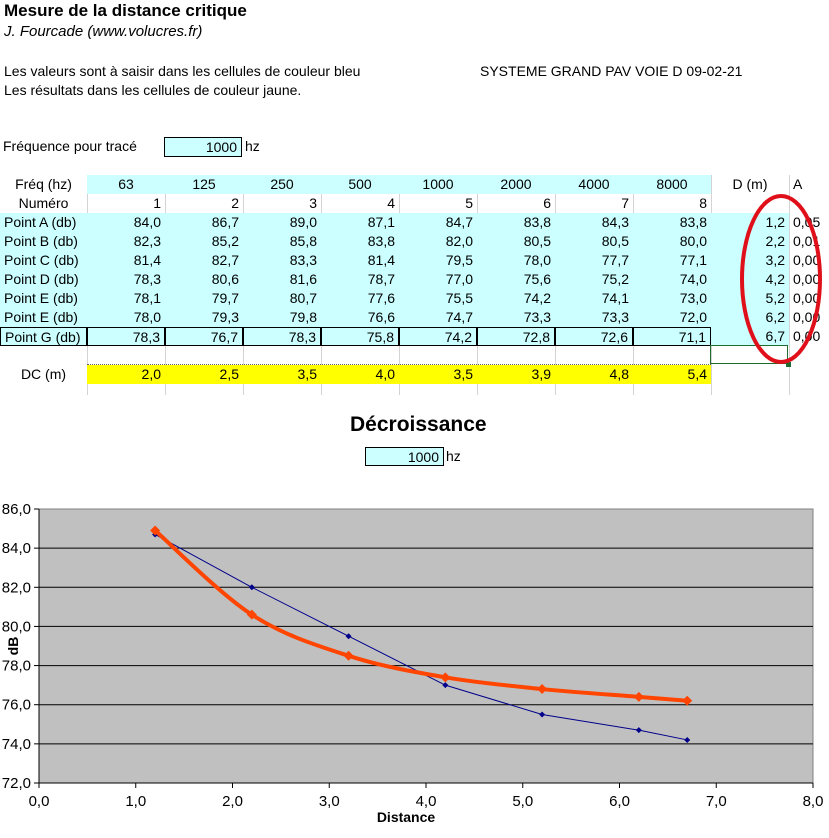  What do you see at coordinates (750, 241) in the screenshot?
I see `distance-cell: 2,2` at bounding box center [750, 241].